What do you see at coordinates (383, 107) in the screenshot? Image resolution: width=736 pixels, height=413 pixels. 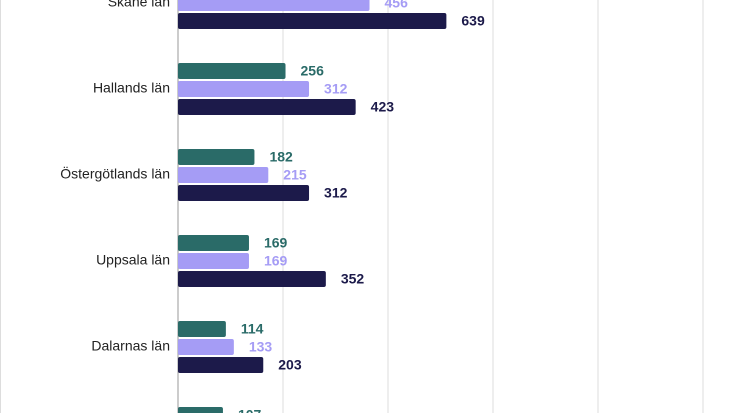 I see `value-label: 423` at bounding box center [383, 107].